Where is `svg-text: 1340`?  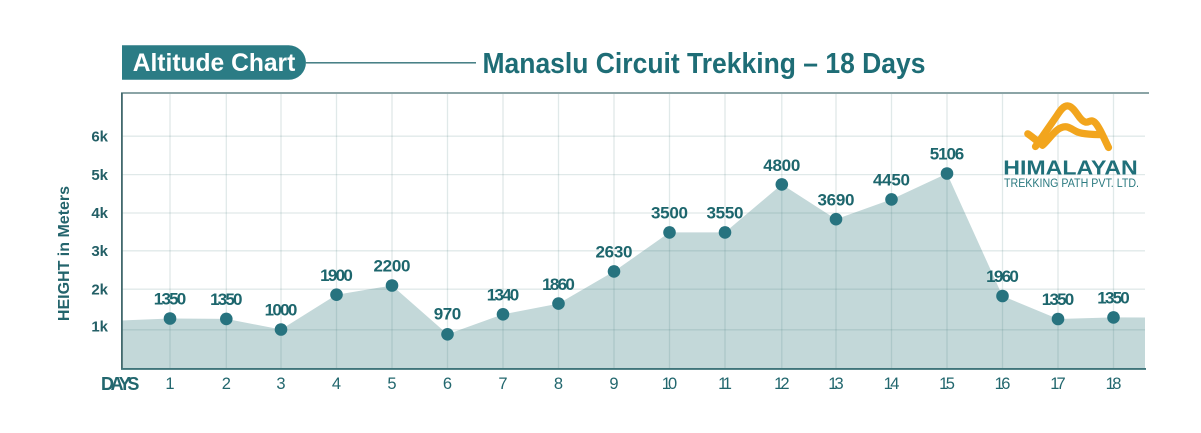 svg-text: 1340 is located at coordinates (503, 295).